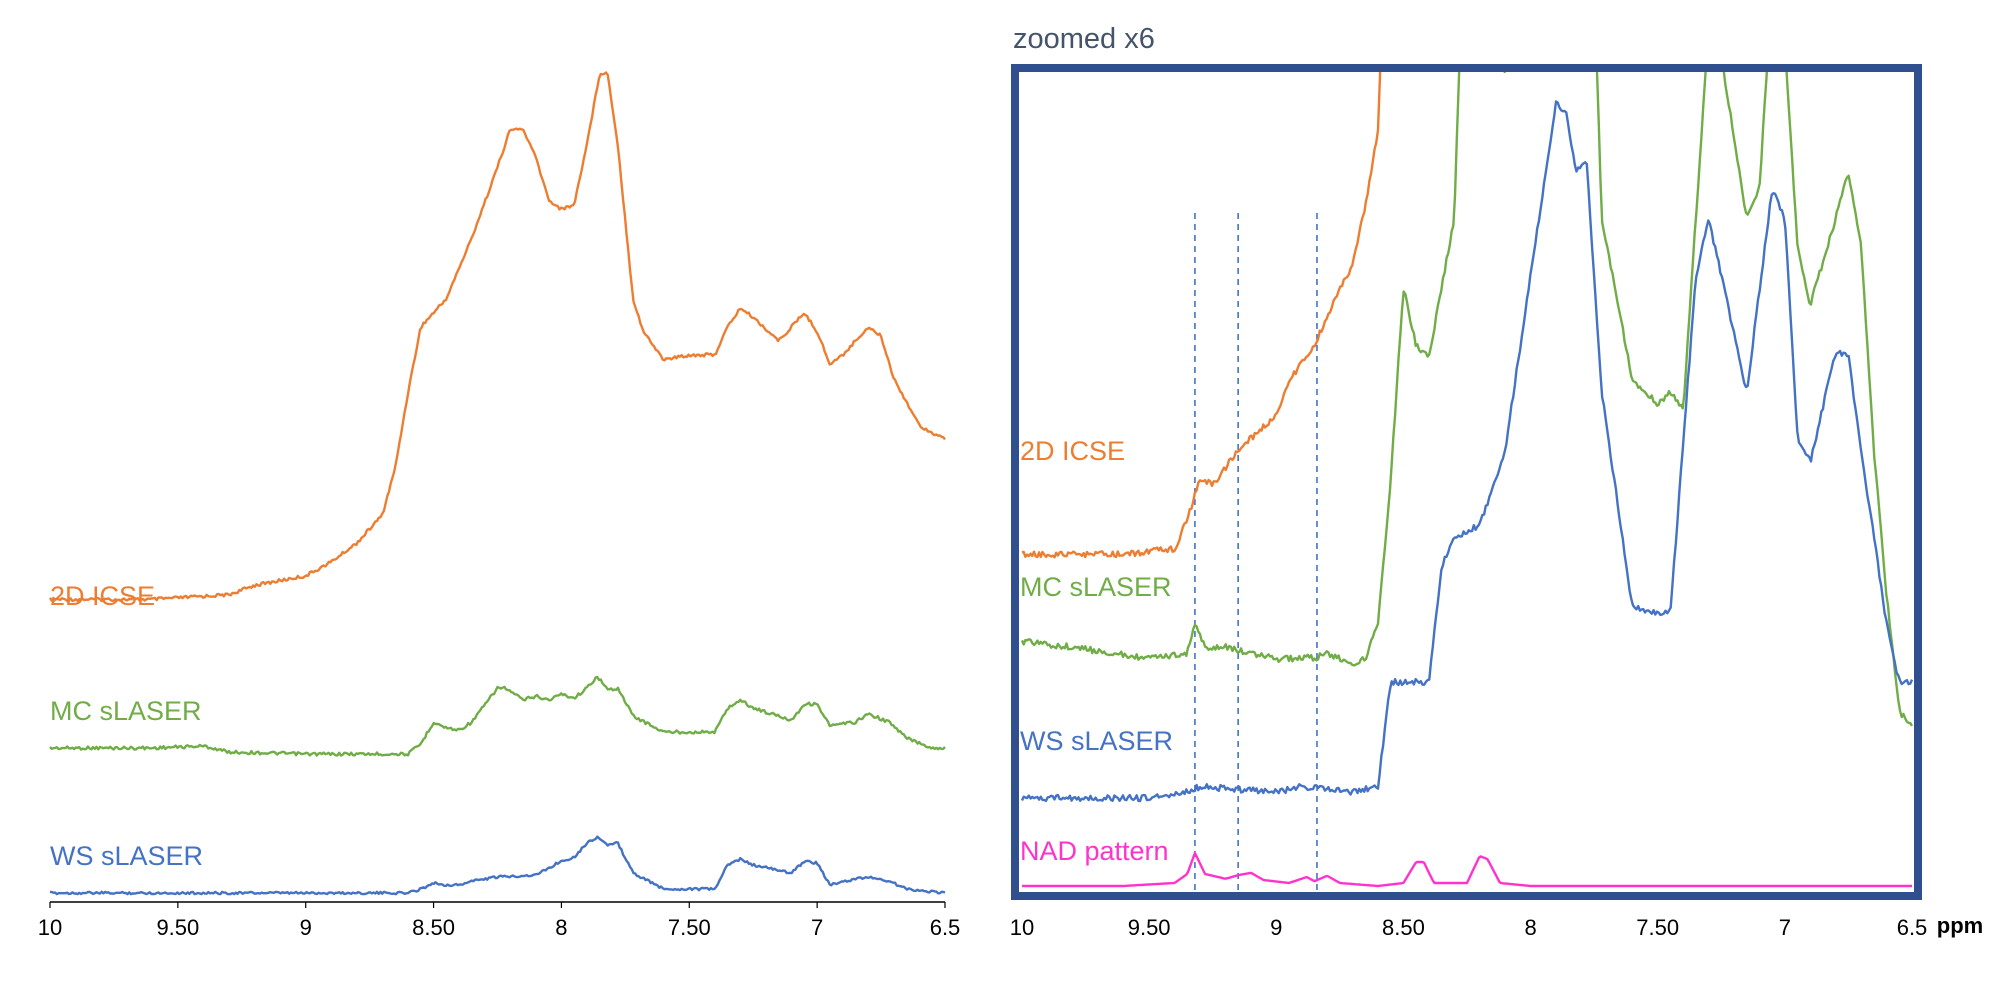 The height and width of the screenshot is (1006, 1996). What do you see at coordinates (102, 596) in the screenshot?
I see `series-label-2d-icse-left: 2D ICSE` at bounding box center [102, 596].